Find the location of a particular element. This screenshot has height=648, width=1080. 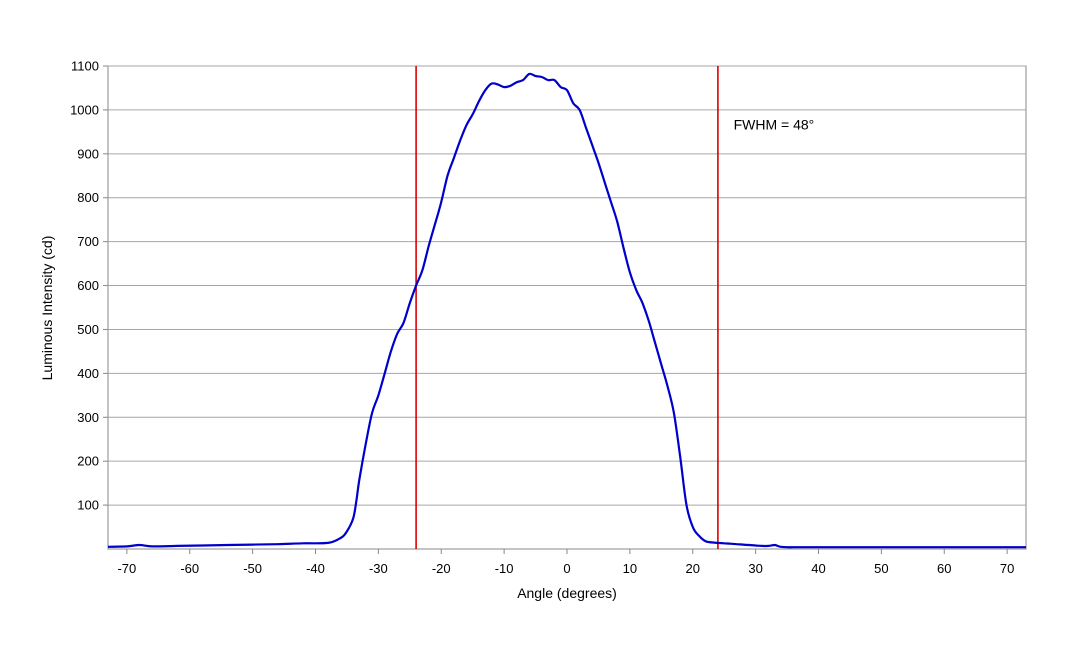

x-tick-label: -70 is located at coordinates (126, 568).